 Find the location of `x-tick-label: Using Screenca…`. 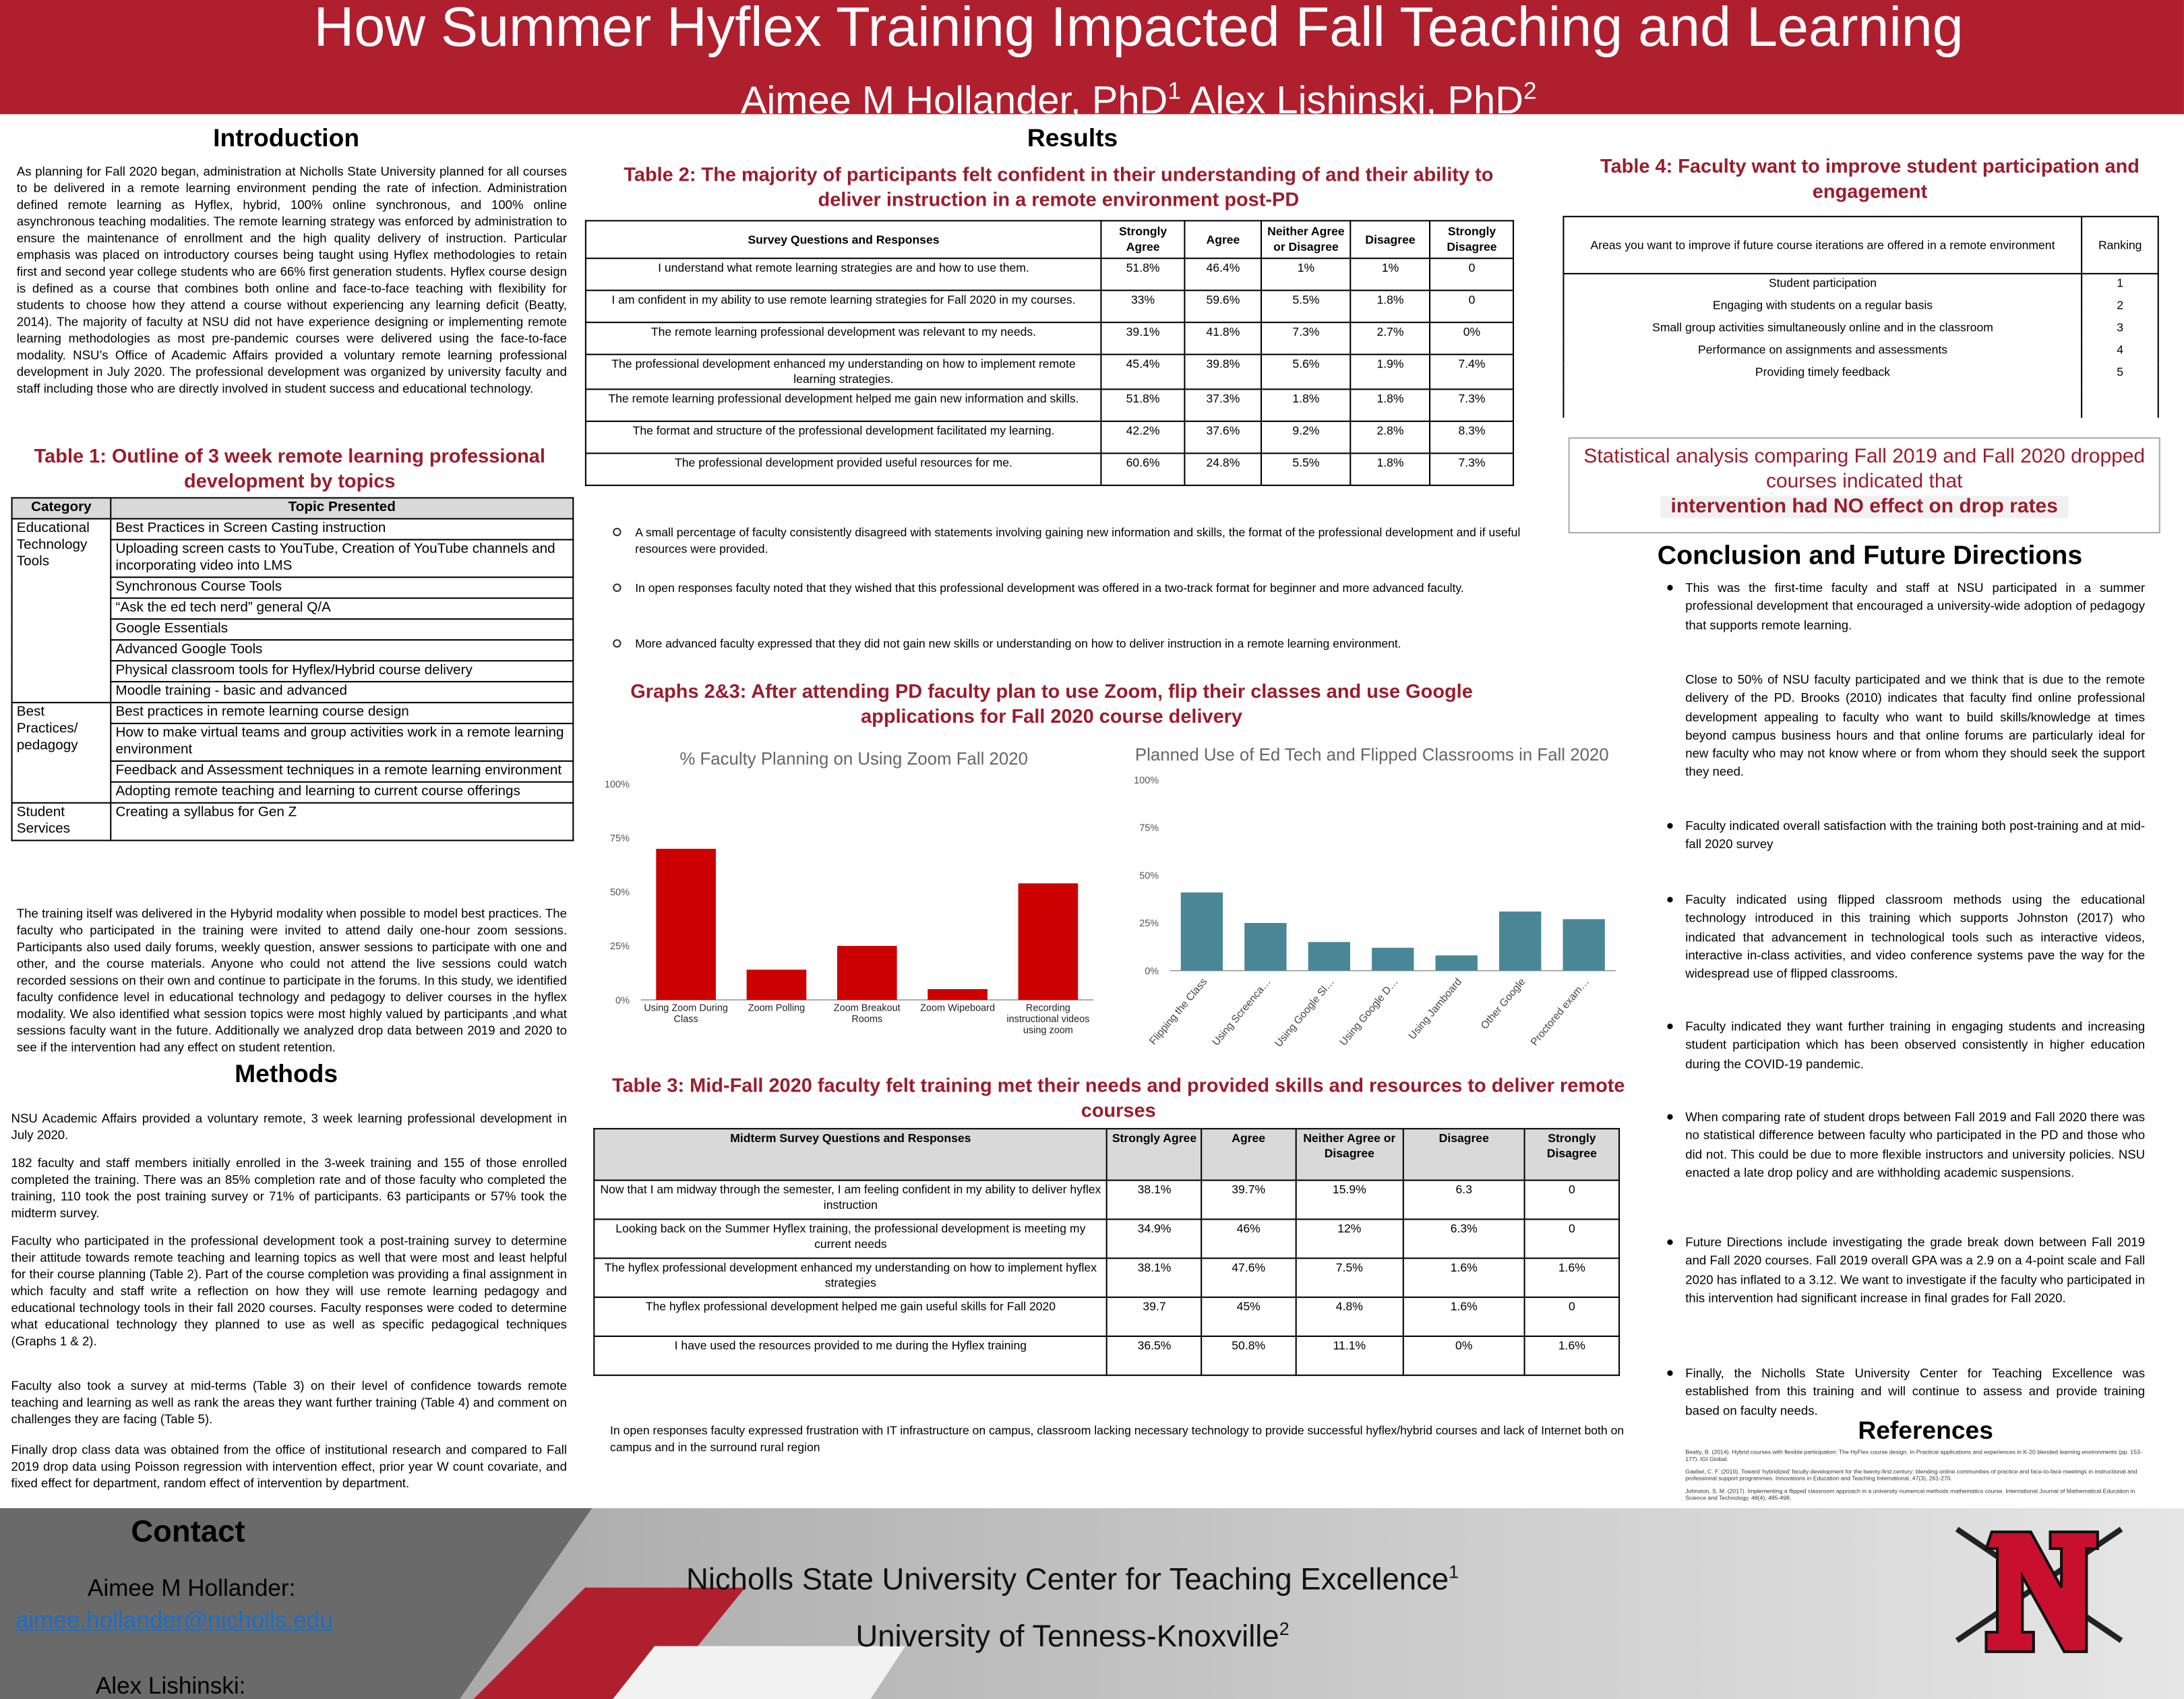

x-tick-label: Using Screenca… is located at coordinates (1241, 1012).